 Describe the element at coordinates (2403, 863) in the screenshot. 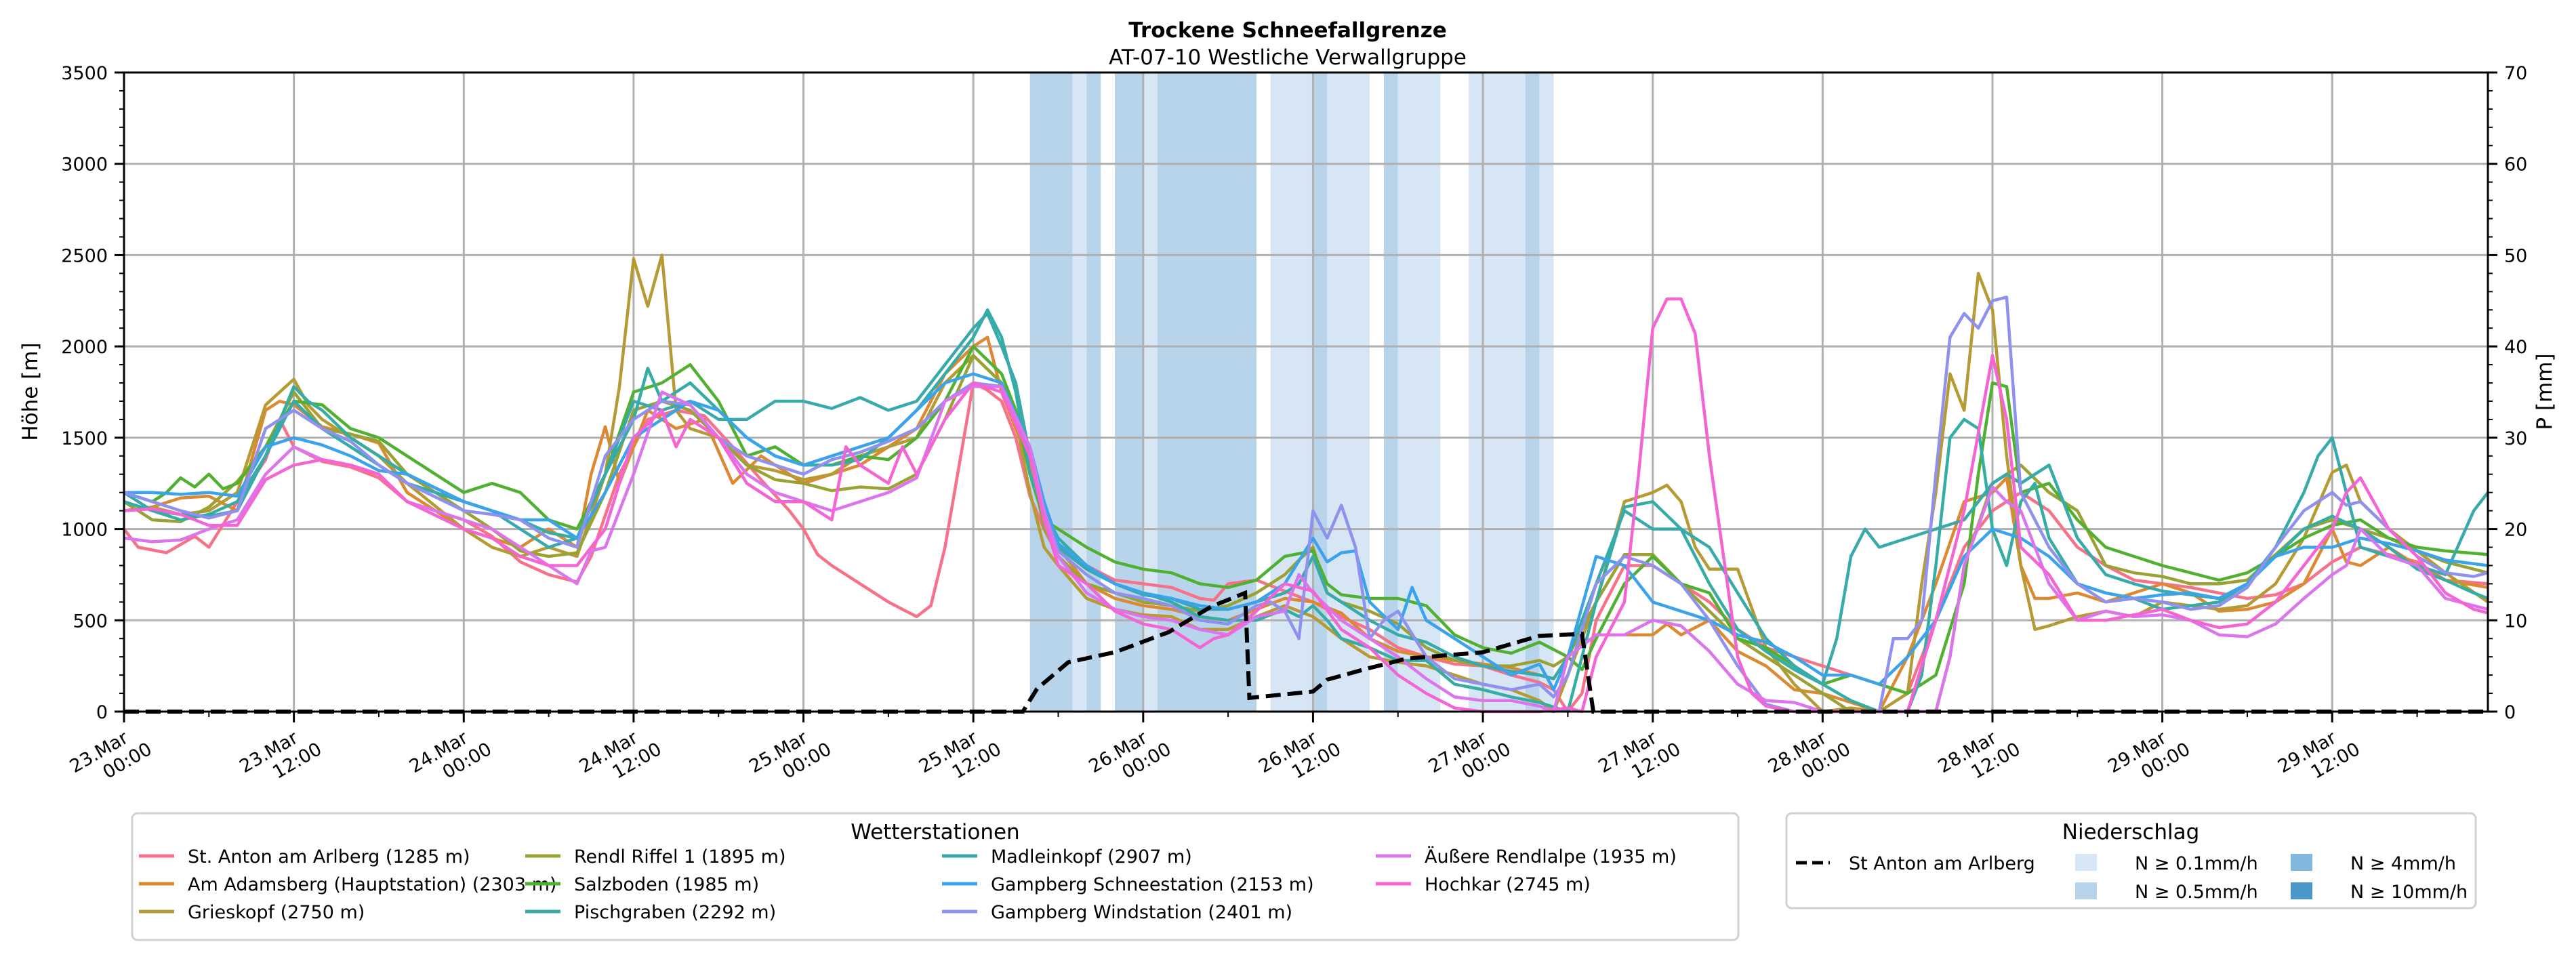

I see `legend-band-label-2: N ≥ 4mm/h` at that location.